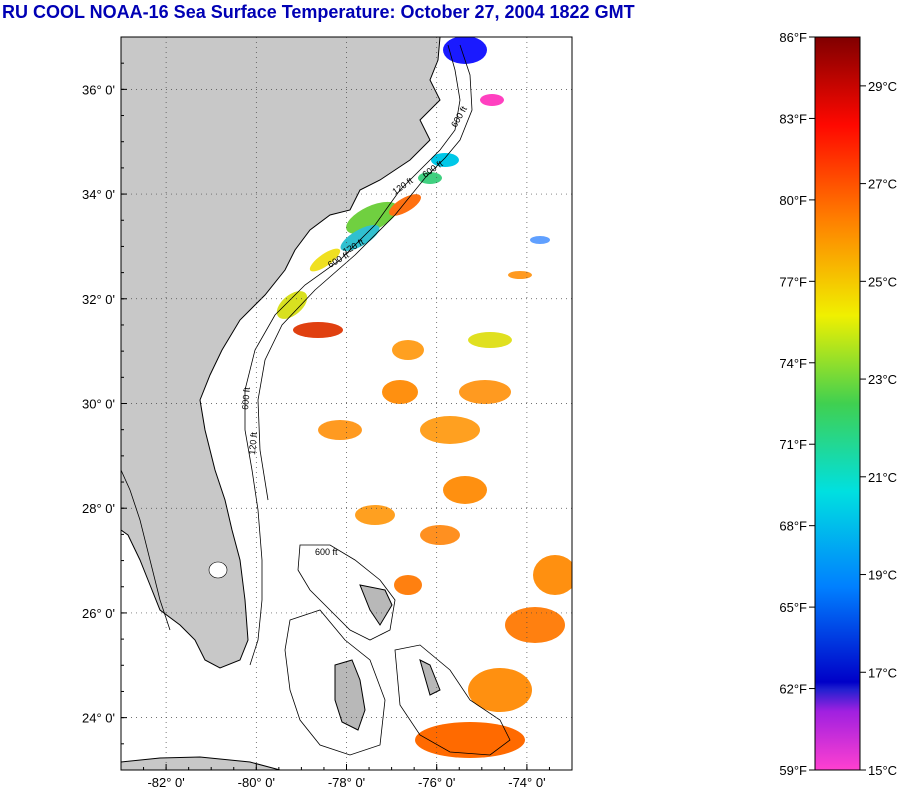 Image resolution: width=913 pixels, height=793 pixels. I want to click on lat-tick-label: 24° 0', so click(98, 718).